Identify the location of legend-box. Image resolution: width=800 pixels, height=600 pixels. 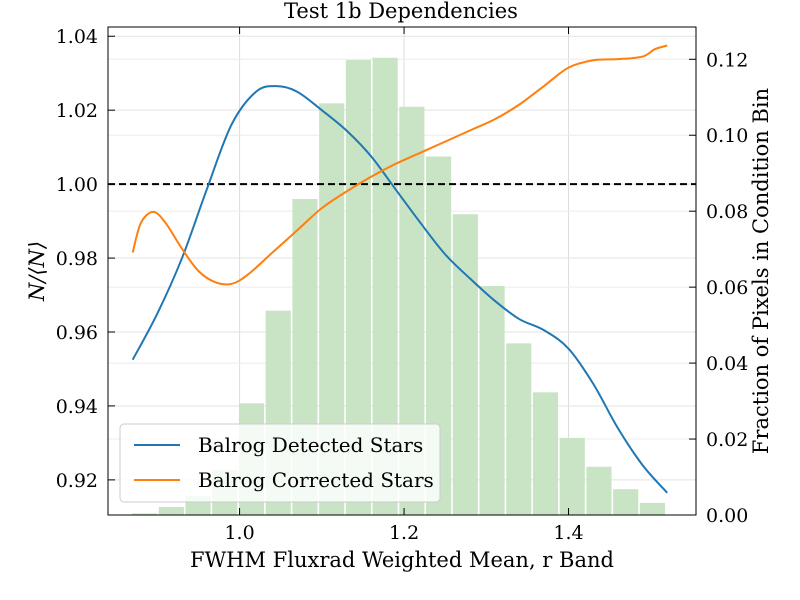
(280, 463).